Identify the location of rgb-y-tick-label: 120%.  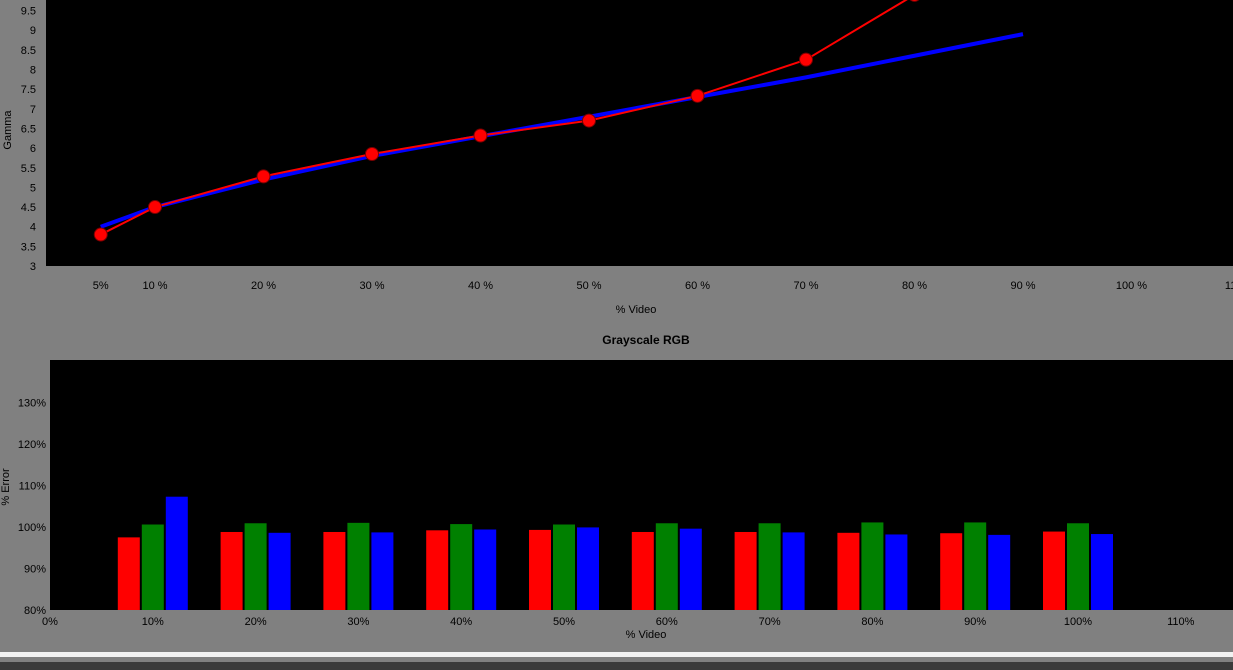
(32, 445).